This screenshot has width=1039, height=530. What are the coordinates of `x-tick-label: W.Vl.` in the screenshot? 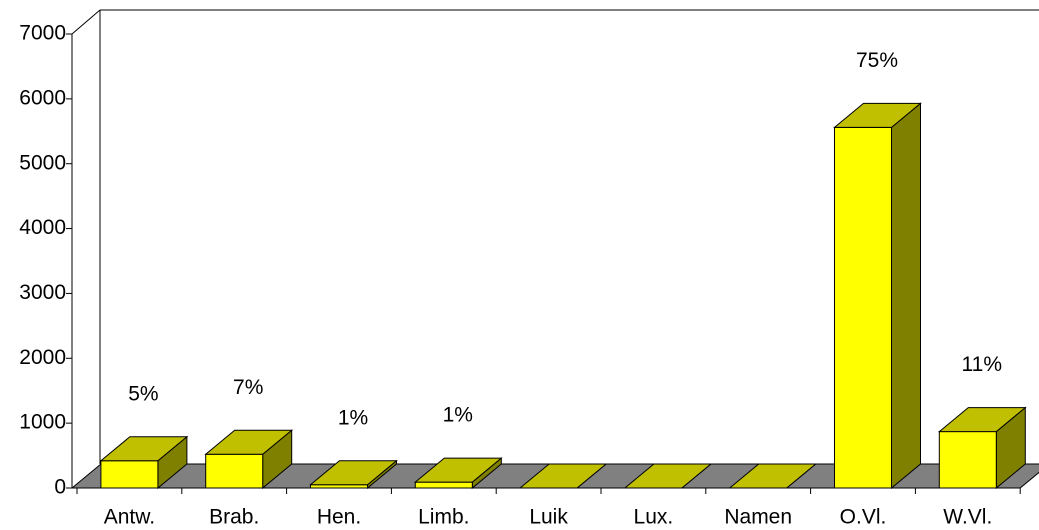 It's located at (967, 517).